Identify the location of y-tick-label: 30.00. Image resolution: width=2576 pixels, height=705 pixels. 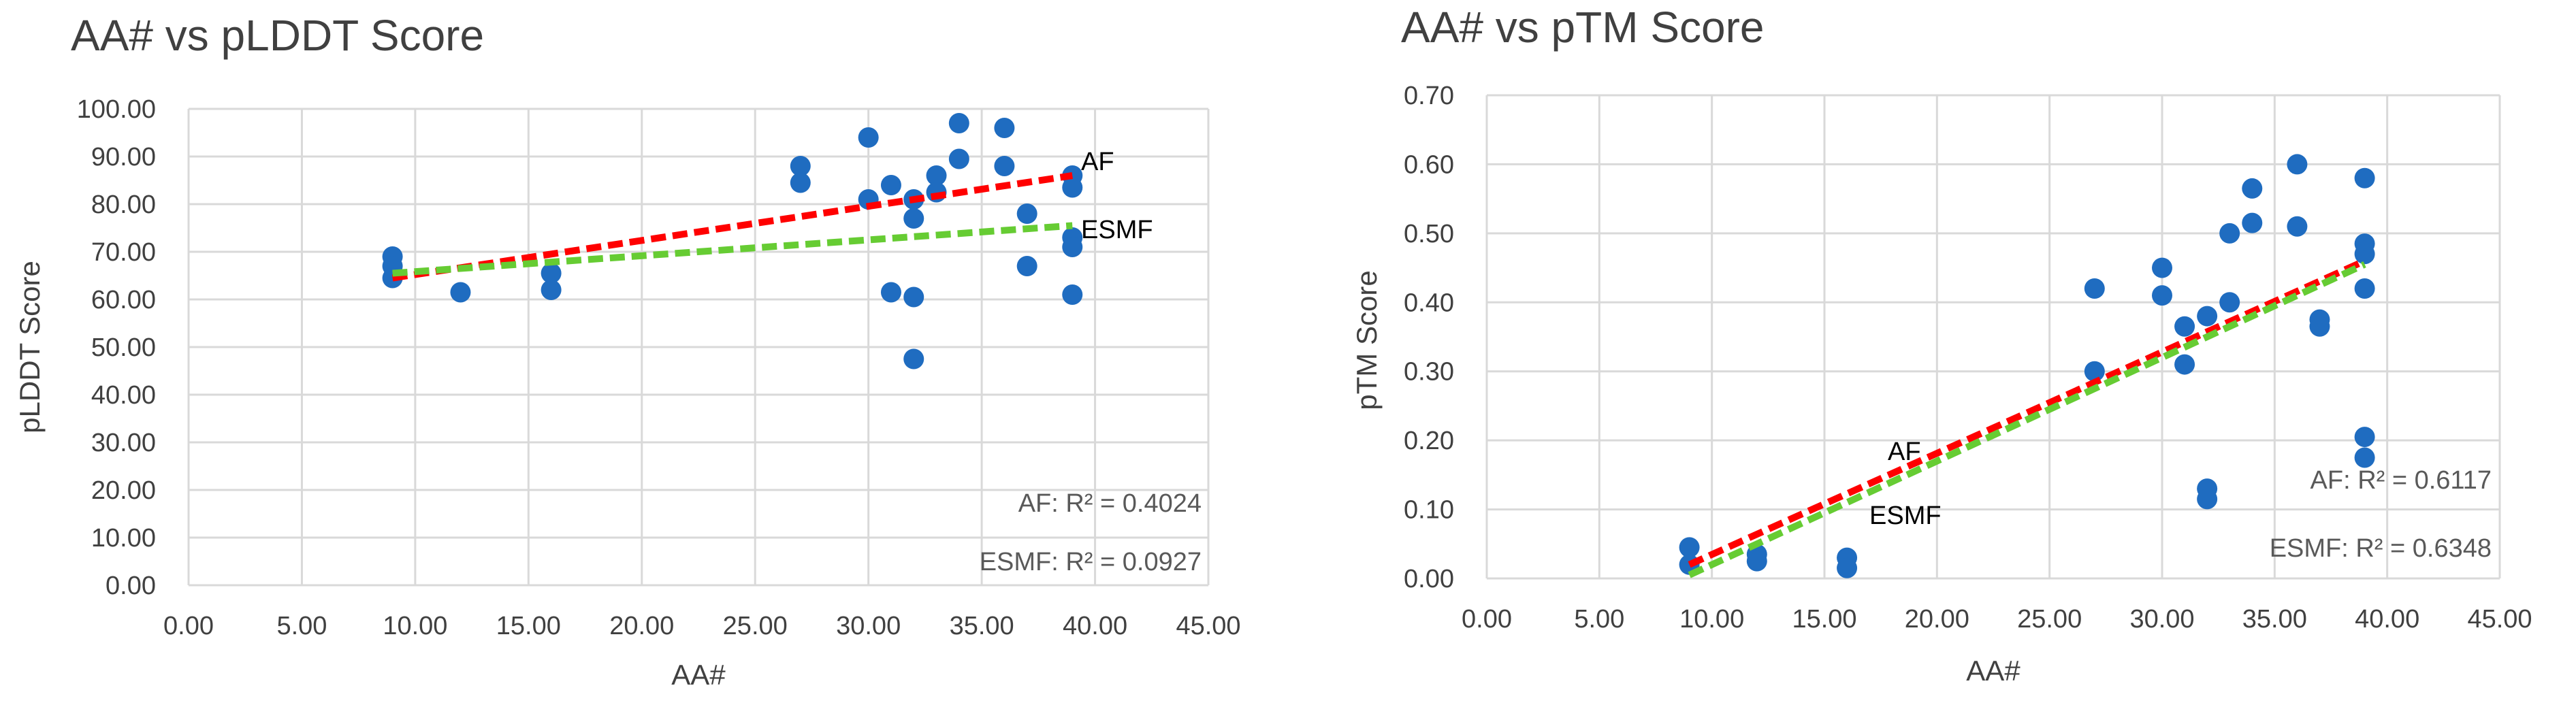
(123, 443).